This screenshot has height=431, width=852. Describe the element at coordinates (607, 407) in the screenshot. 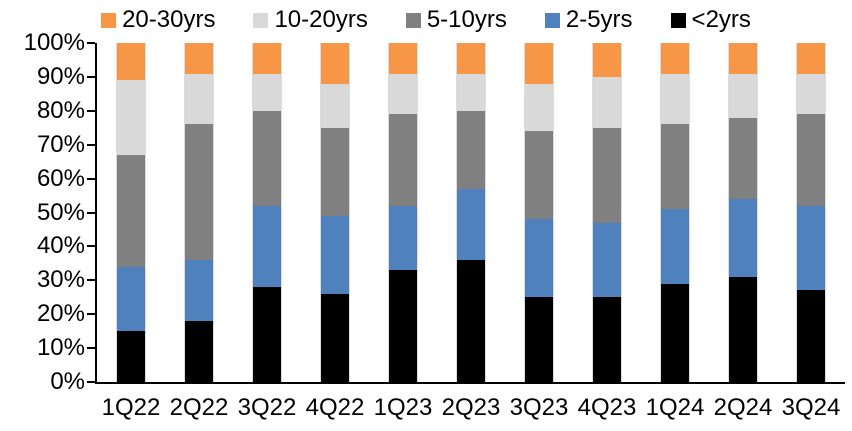

I see `x-axis-label: 4Q23` at that location.